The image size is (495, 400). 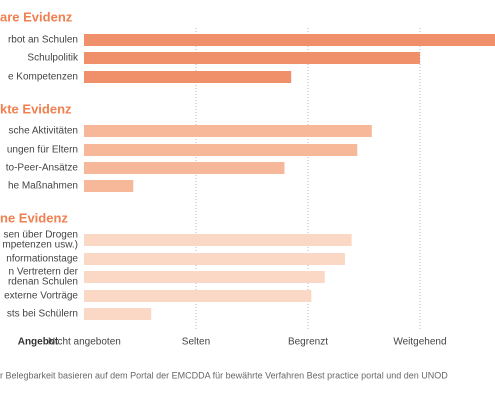 What do you see at coordinates (43, 131) in the screenshot?
I see `category-label: sche Aktivitäten` at bounding box center [43, 131].